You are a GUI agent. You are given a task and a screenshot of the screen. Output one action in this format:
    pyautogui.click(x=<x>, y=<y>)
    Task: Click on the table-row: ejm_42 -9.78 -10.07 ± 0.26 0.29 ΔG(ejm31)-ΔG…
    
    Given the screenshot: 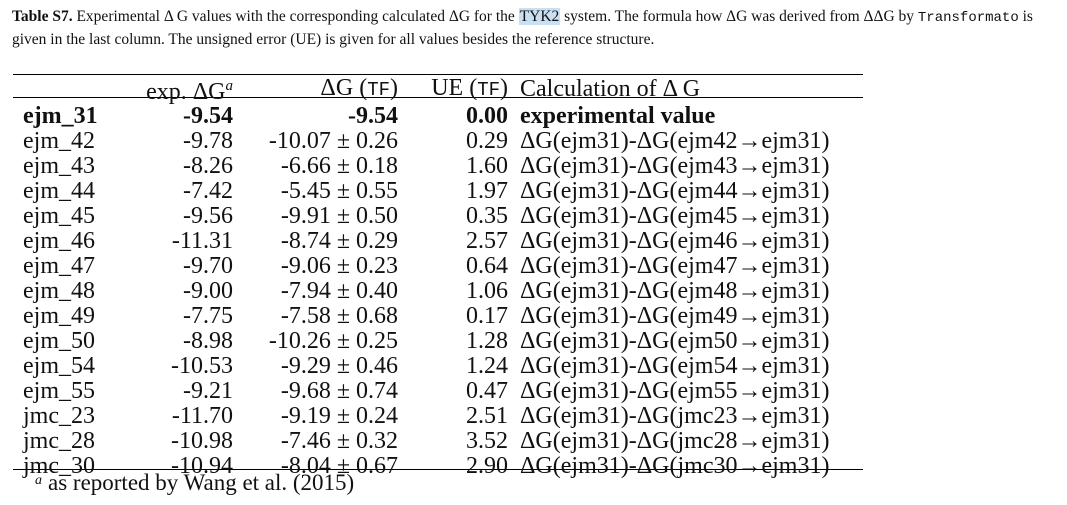 What is the action you would take?
    pyautogui.click(x=438, y=141)
    